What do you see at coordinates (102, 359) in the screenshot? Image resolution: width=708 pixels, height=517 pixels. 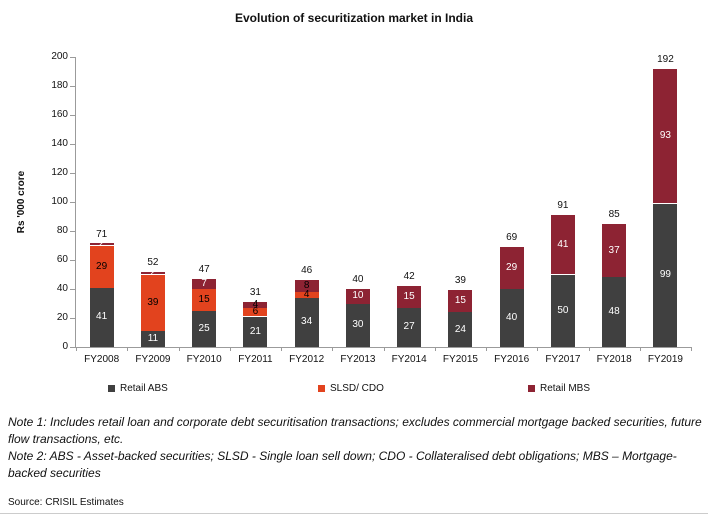 I see `x-axis-category-label: FY2008` at bounding box center [102, 359].